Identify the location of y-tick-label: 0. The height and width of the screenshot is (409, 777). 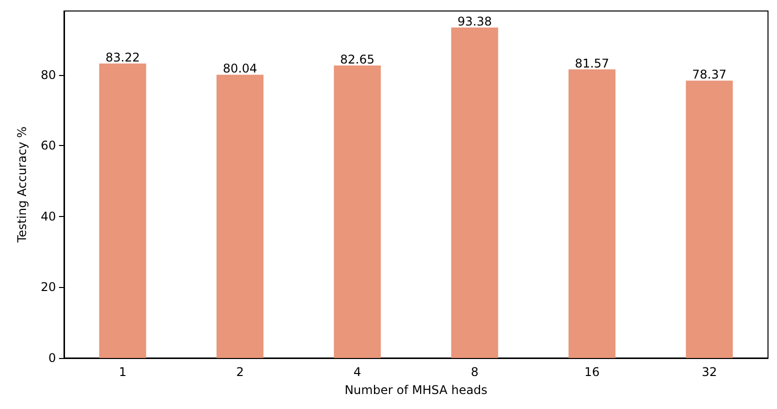
(52, 358).